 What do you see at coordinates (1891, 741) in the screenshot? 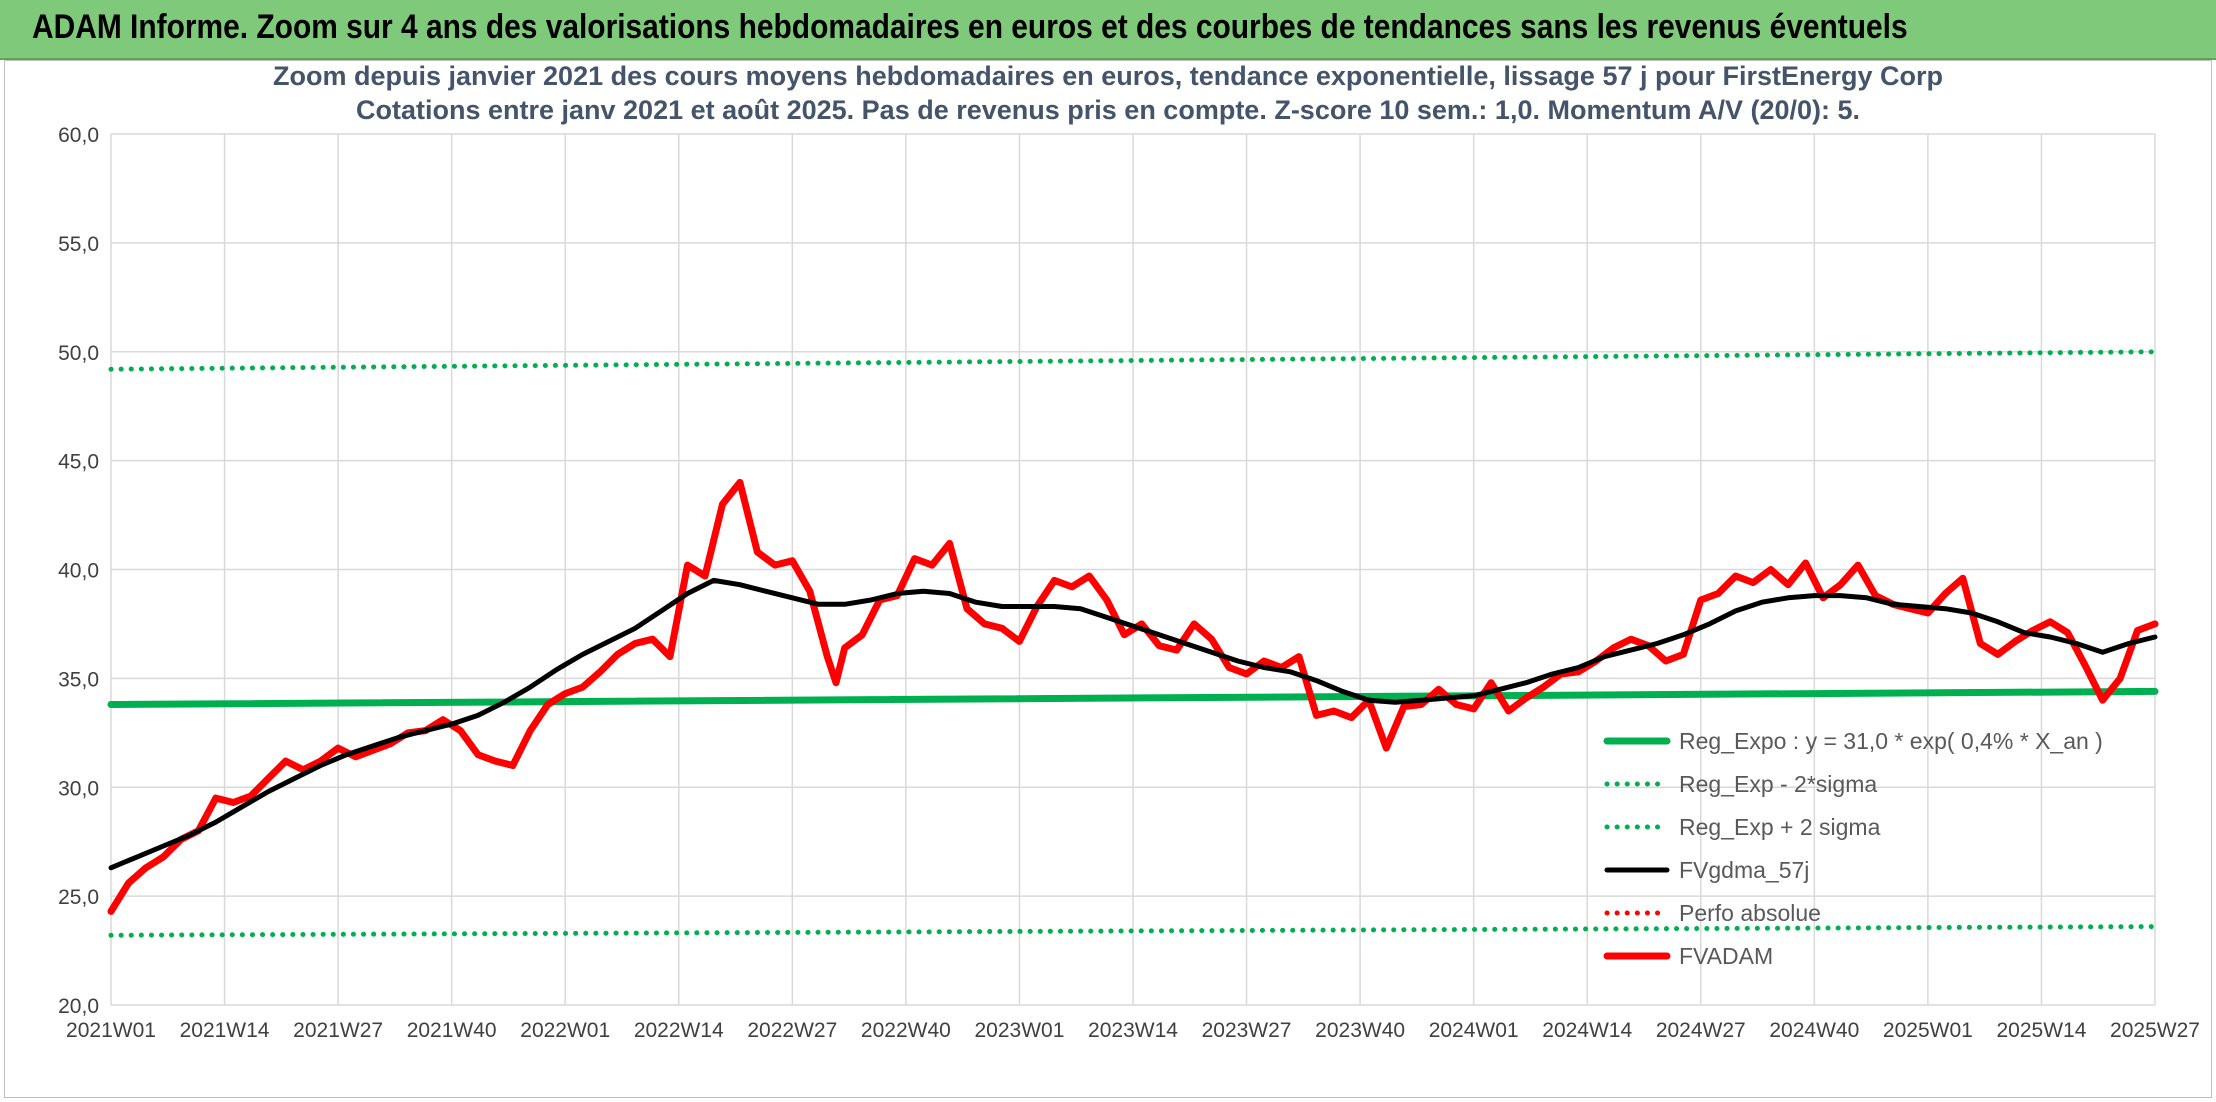
I see `legend-label: Reg_Expo : y = 31,0 * exp( 0,4% * X_an )` at bounding box center [1891, 741].